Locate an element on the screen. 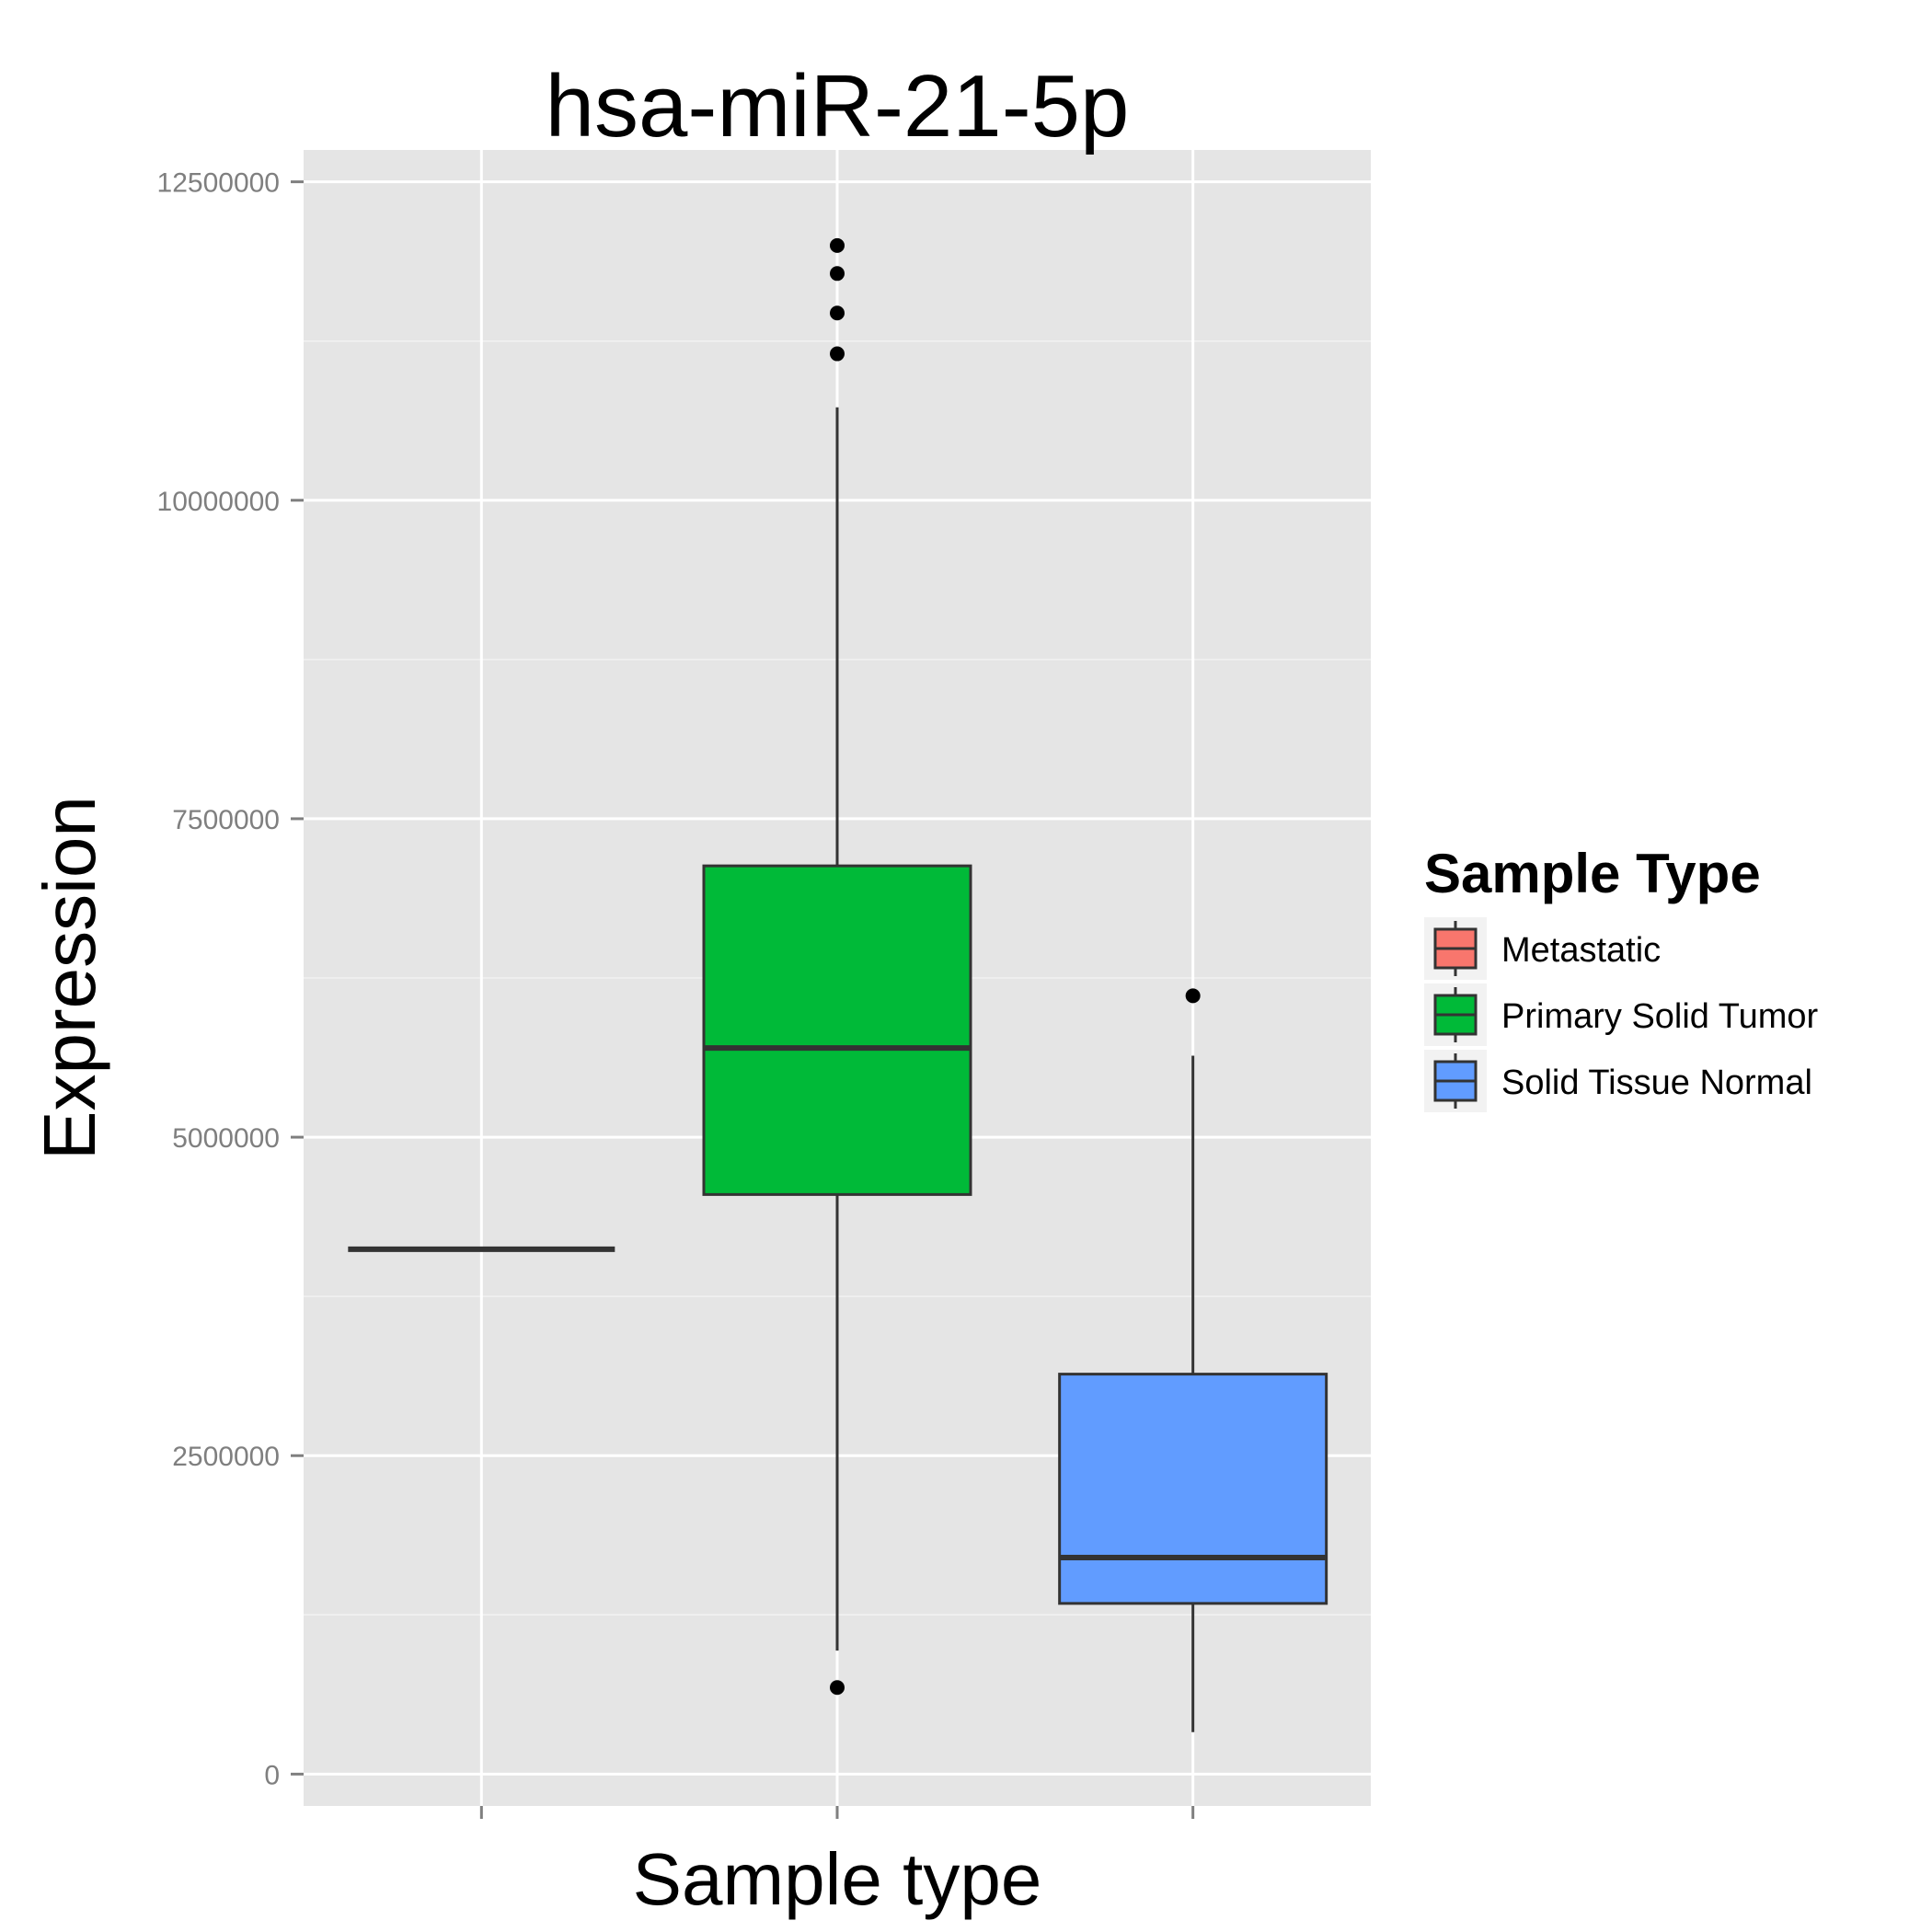 The height and width of the screenshot is (1932, 1932). box-primary-solid-tumor is located at coordinates (837, 966).